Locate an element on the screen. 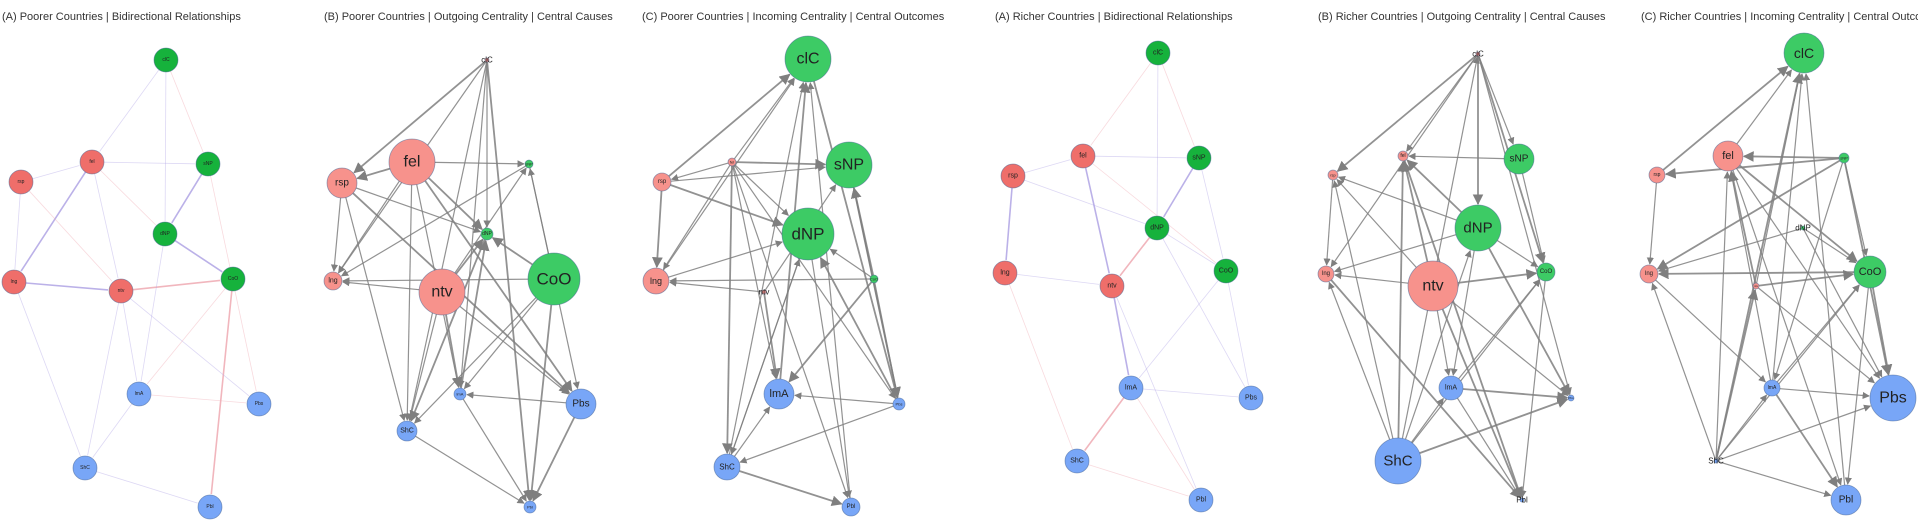 The image size is (1918, 531). node-label-ntv: ntv is located at coordinates (1756, 286).